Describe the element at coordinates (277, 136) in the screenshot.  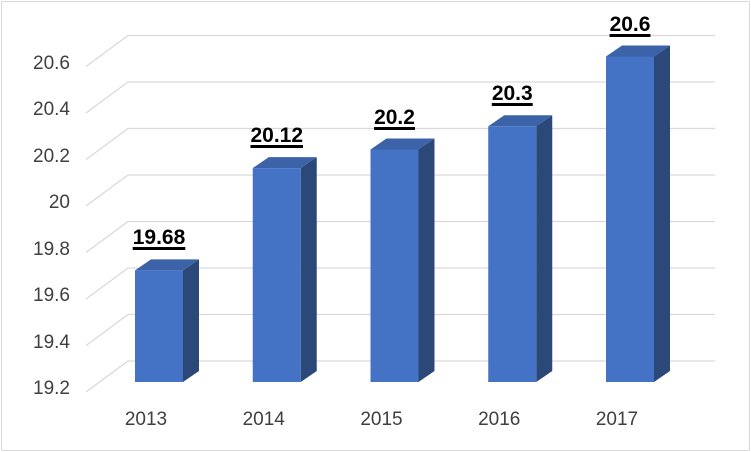
I see `data-label-2014: 20.12` at that location.